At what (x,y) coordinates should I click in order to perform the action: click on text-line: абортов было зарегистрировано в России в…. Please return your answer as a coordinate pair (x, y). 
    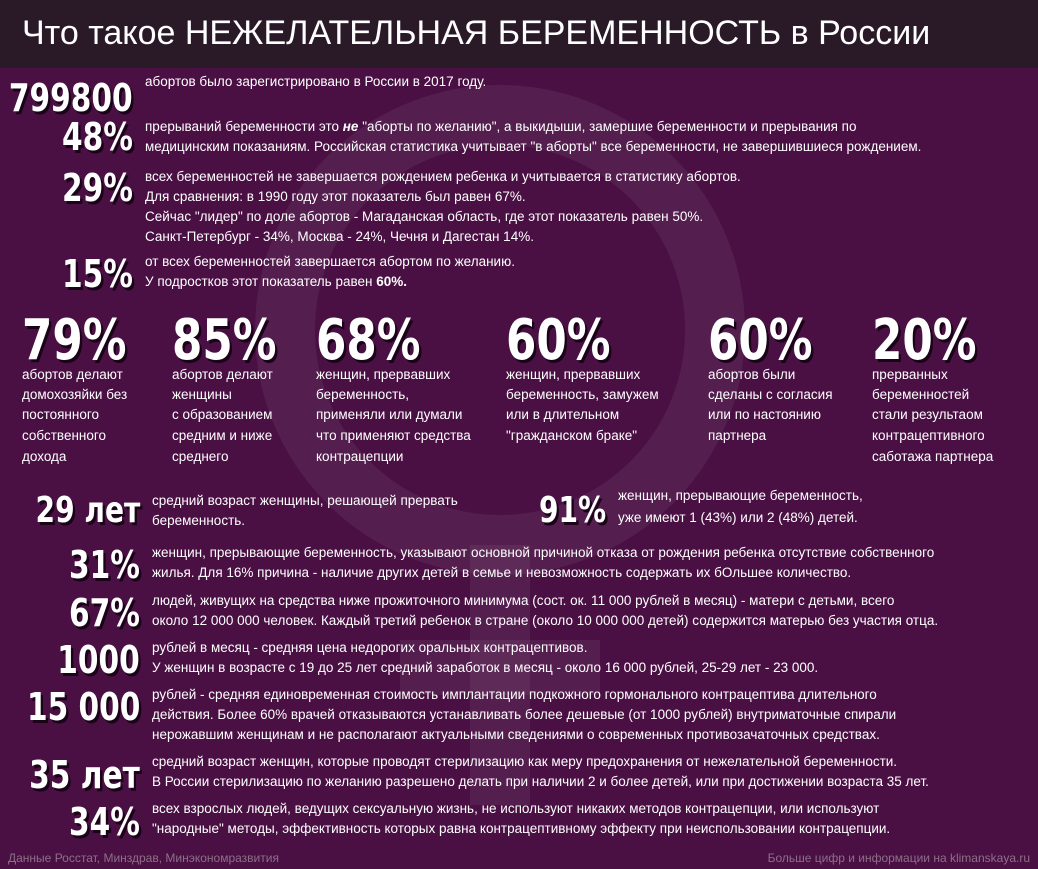
    Looking at the image, I should click on (316, 81).